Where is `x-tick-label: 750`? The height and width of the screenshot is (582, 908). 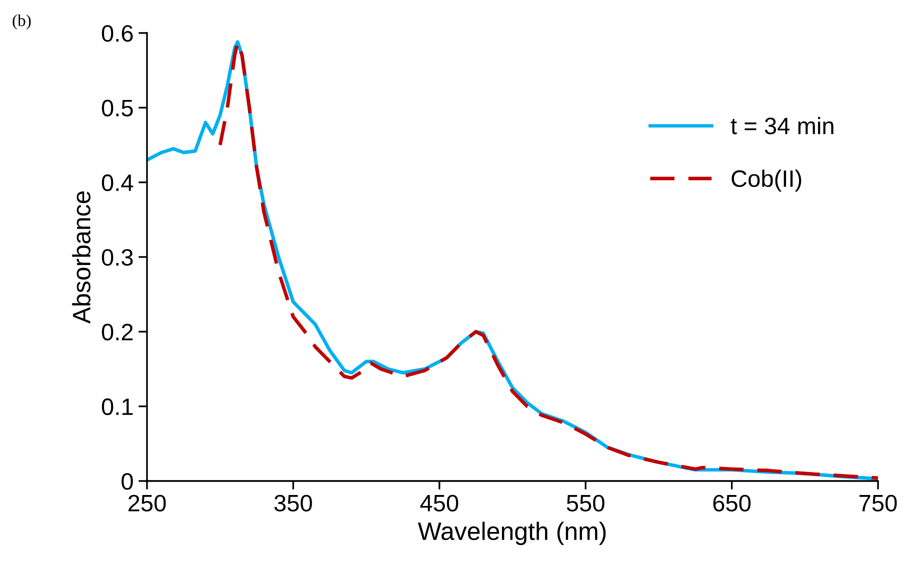 x-tick-label: 750 is located at coordinates (878, 503).